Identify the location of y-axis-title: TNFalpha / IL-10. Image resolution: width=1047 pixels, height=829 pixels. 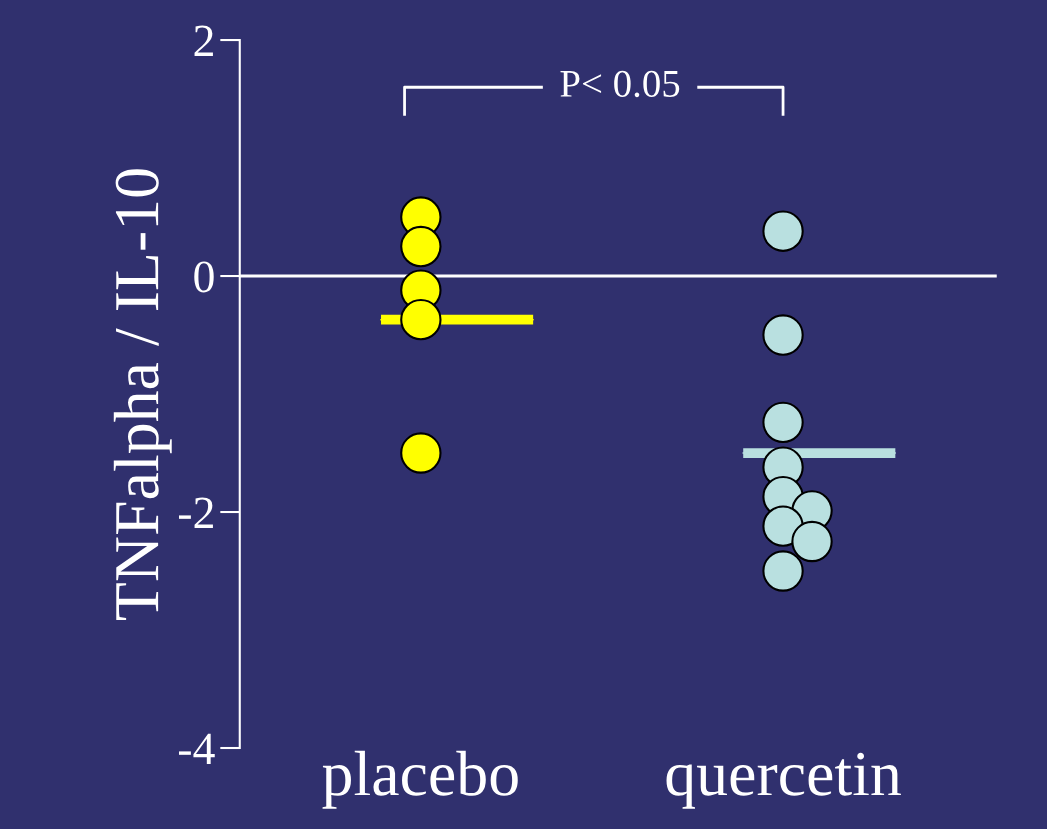
(142, 394).